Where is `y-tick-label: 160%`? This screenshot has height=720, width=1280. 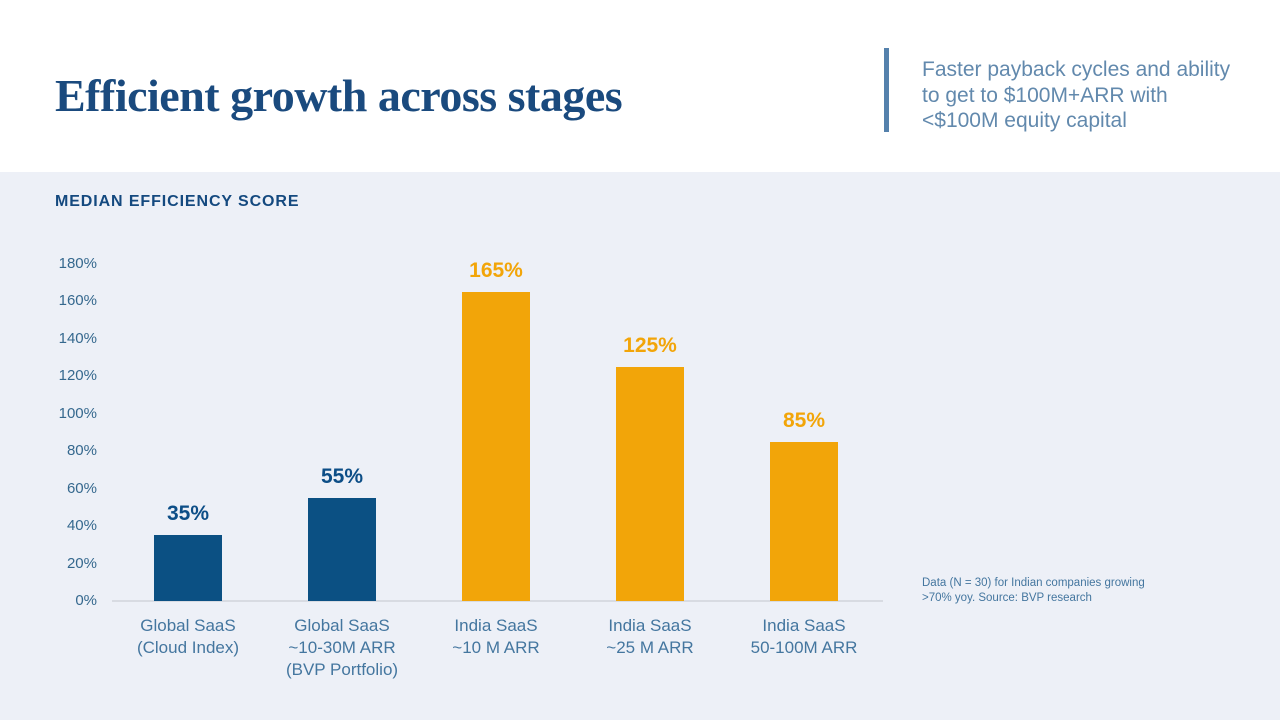 y-tick-label: 160% is located at coordinates (77, 301).